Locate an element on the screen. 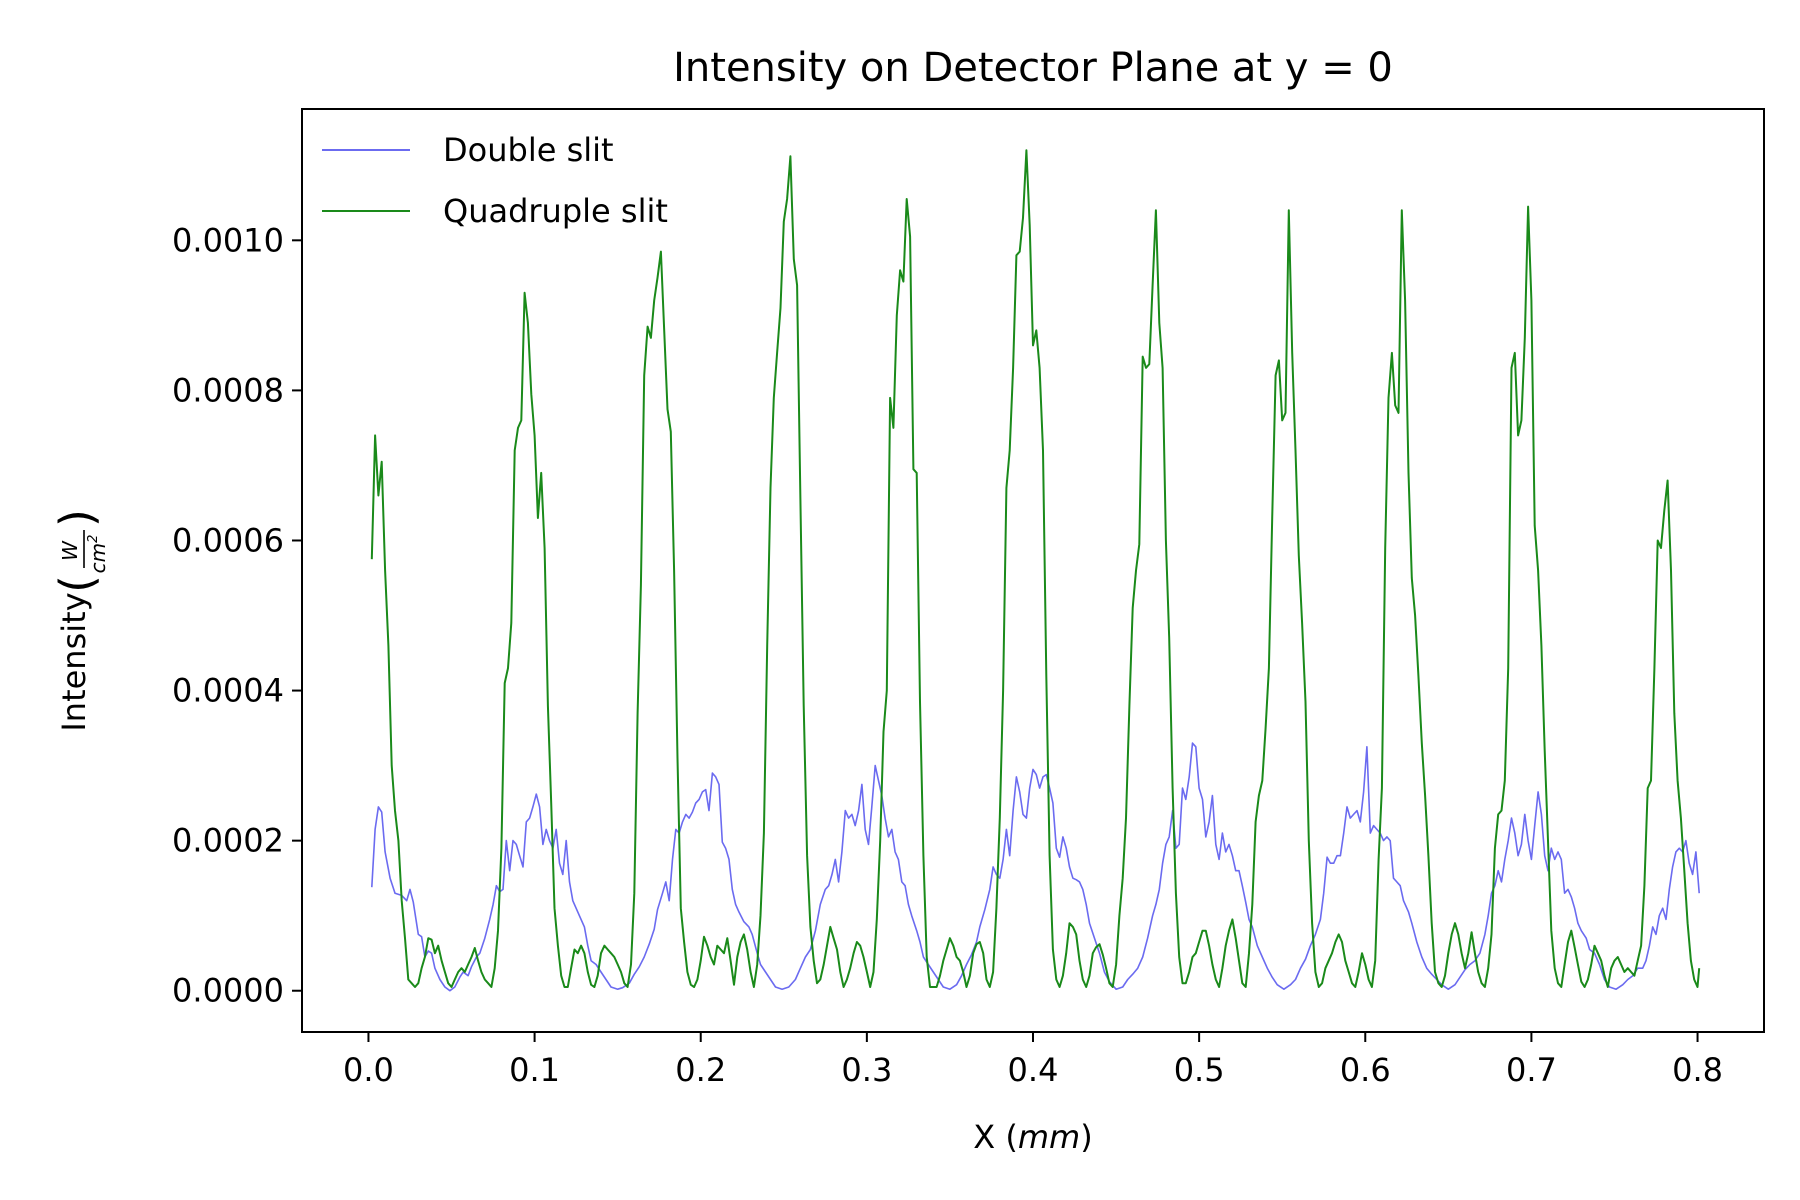  x-axis: 0.0 0.1 0.2 0.3 0.4 0.5 0.6 0.7 0.8 is located at coordinates (1033, 1060).